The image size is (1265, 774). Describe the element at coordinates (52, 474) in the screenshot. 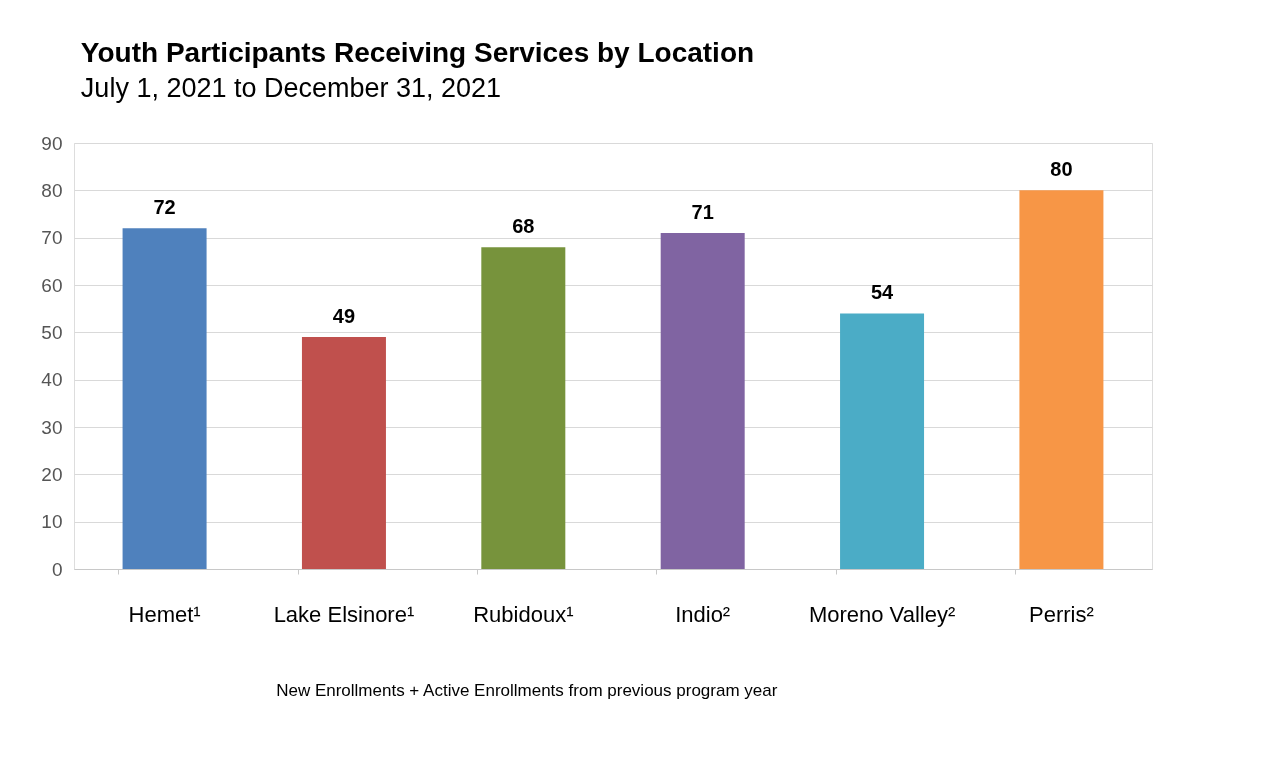

I see `y-tick-label: 20` at that location.